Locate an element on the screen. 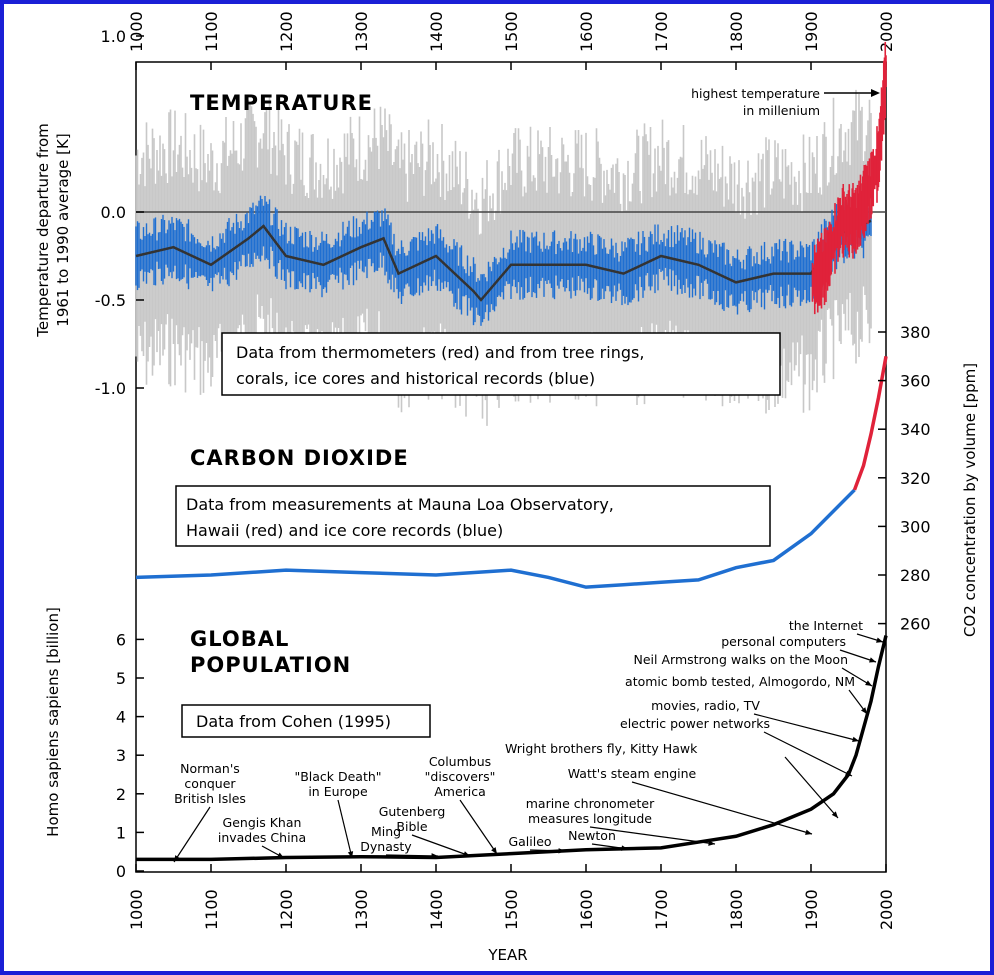  co2-ice-core-line is located at coordinates (495, 538).